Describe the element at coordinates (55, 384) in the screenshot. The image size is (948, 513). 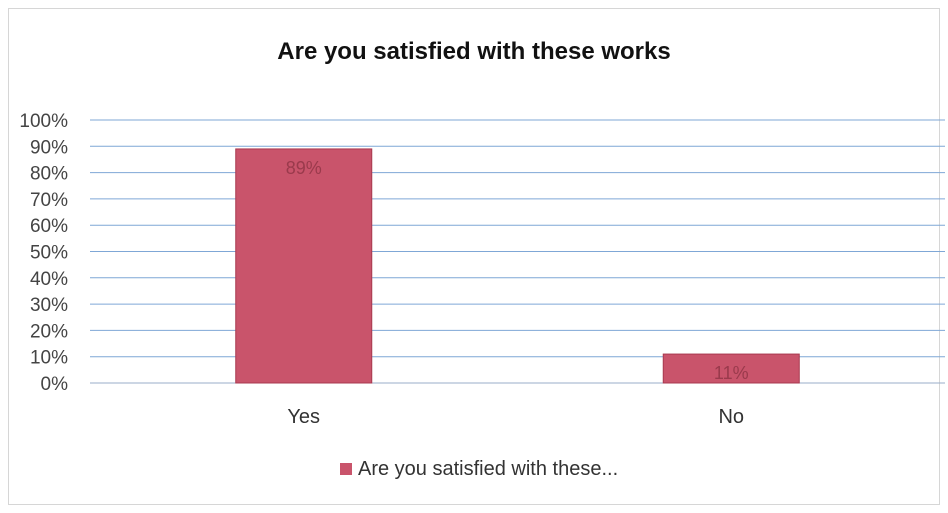
I see `y-tick-label: 0%` at that location.